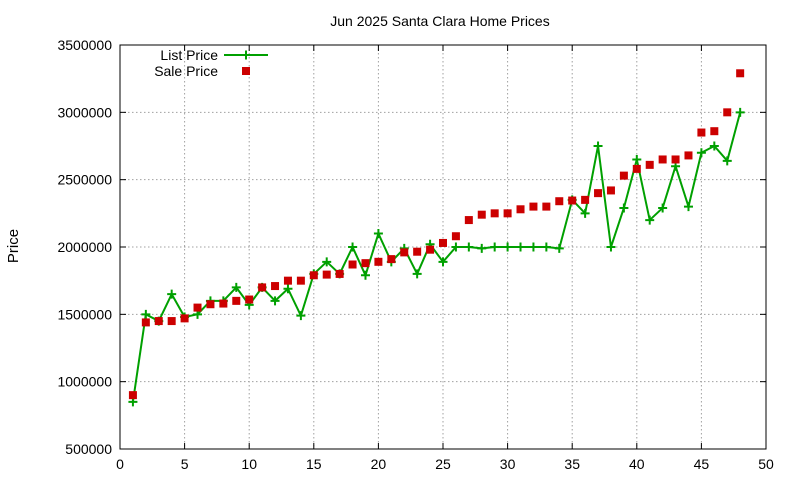  I want to click on y-tick-label: 2000000, so click(84, 247).